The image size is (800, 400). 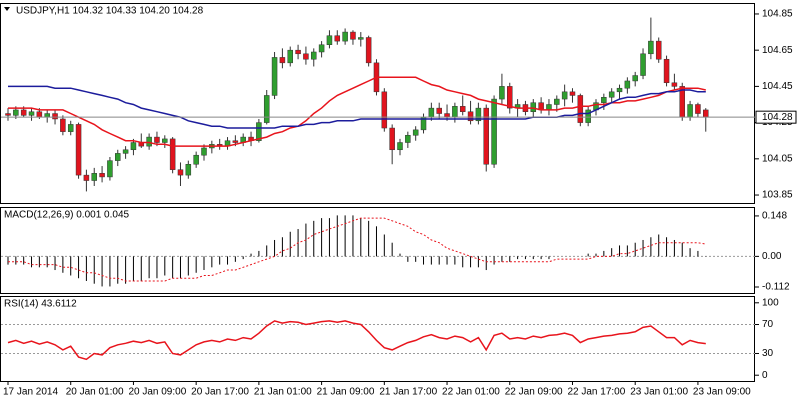 What do you see at coordinates (596, 392) in the screenshot?
I see `x-tick-label: 22 Jan 17:00` at bounding box center [596, 392].